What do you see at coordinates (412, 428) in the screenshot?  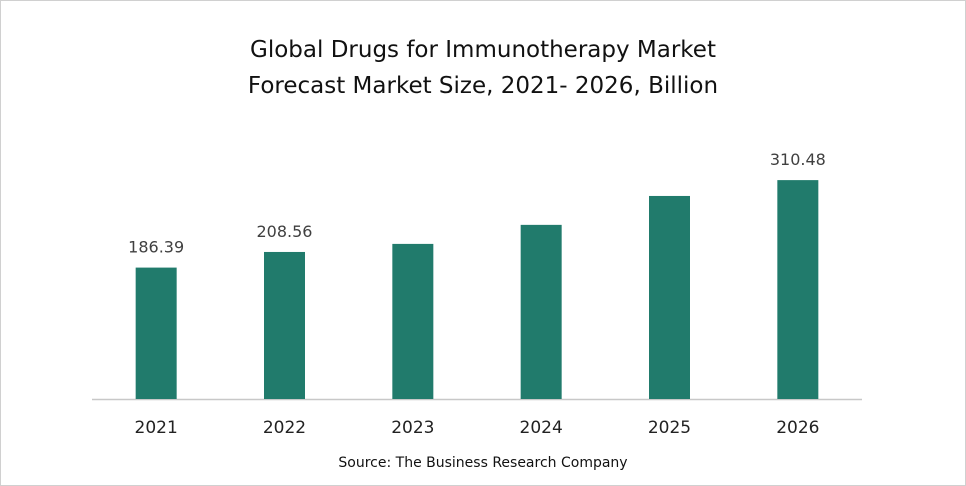 I see `x-tick-label-2023: 2023` at bounding box center [412, 428].